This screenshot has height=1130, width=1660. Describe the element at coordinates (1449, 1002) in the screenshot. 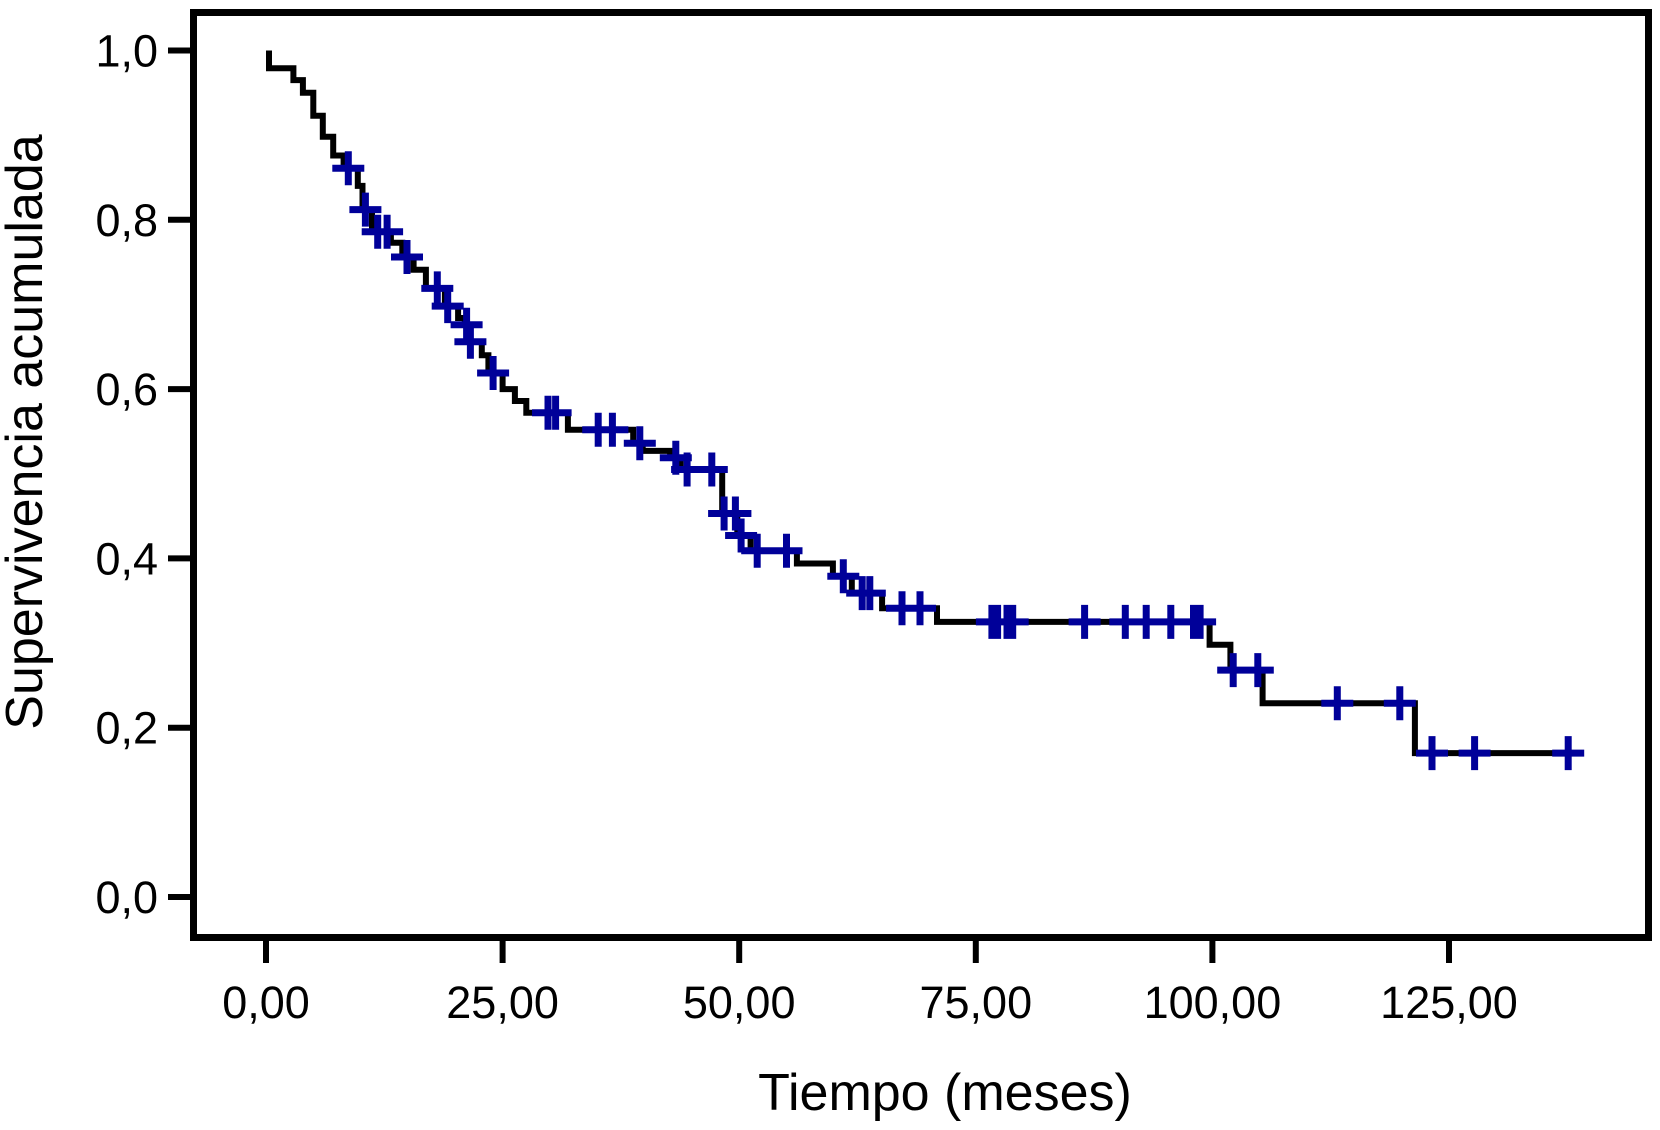

I see `x-tick-label: 125,00` at that location.